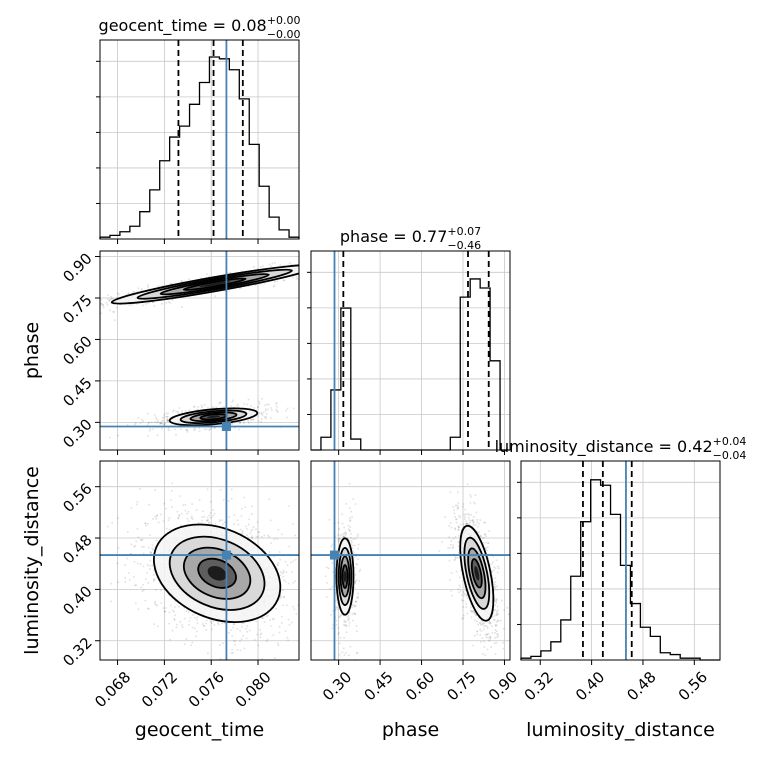 The width and height of the screenshot is (760, 760). Describe the element at coordinates (199, 139) in the screenshot. I see `hist-geocent_time-background` at that location.